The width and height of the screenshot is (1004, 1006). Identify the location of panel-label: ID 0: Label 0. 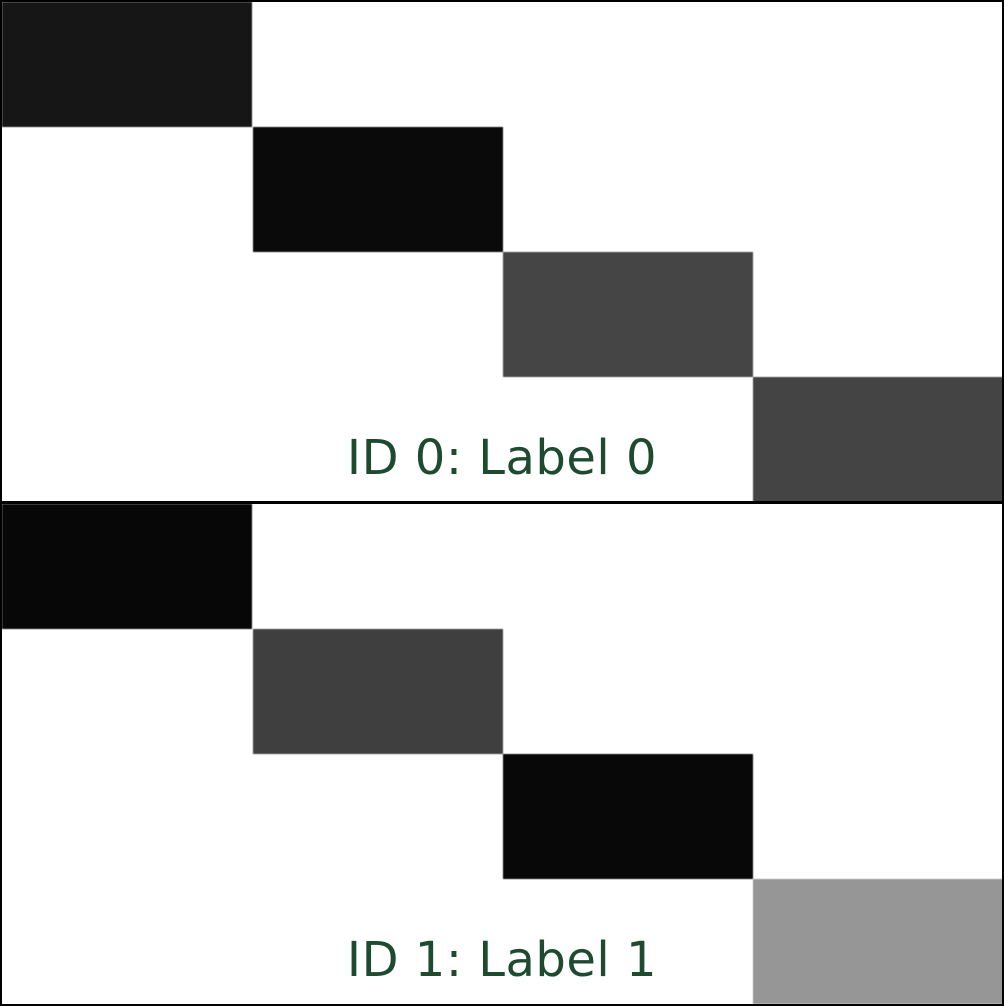
(502, 458).